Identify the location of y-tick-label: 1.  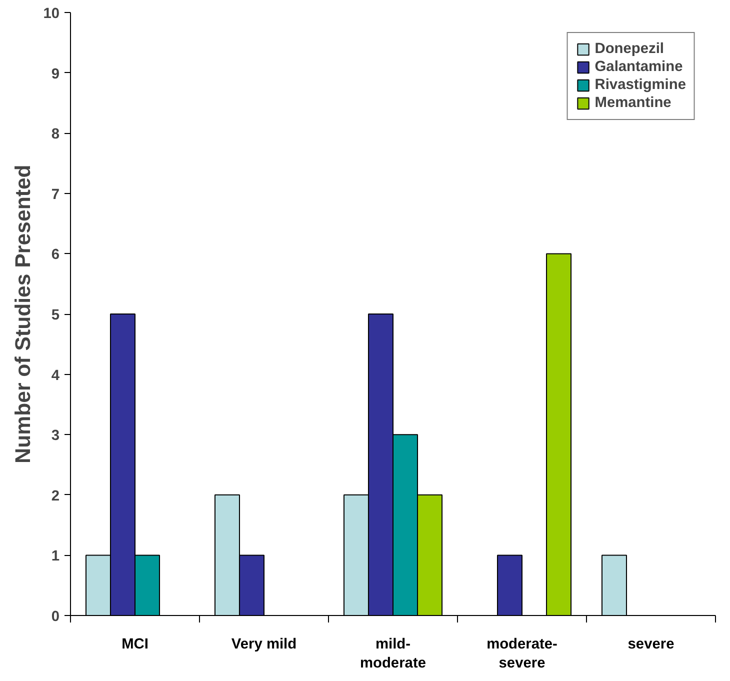
(55, 556).